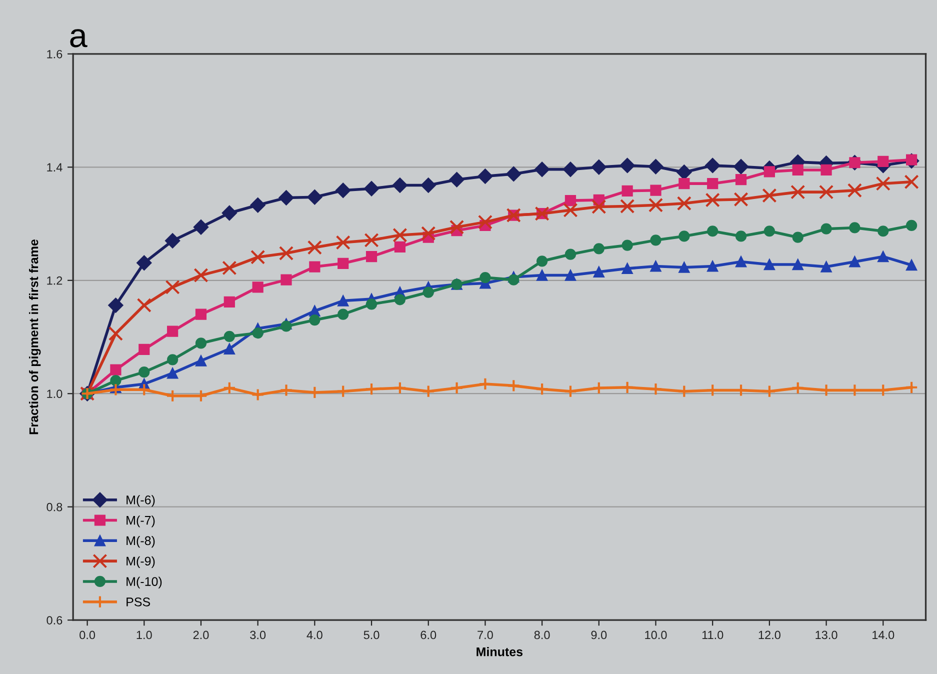  Describe the element at coordinates (372, 635) in the screenshot. I see `x-tick-label: 5.0` at that location.